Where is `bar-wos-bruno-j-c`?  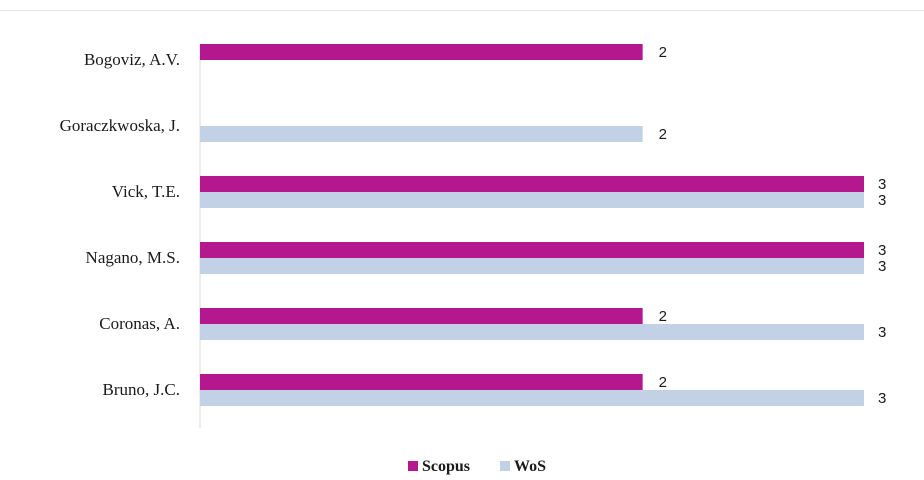 bar-wos-bruno-j-c is located at coordinates (532, 398).